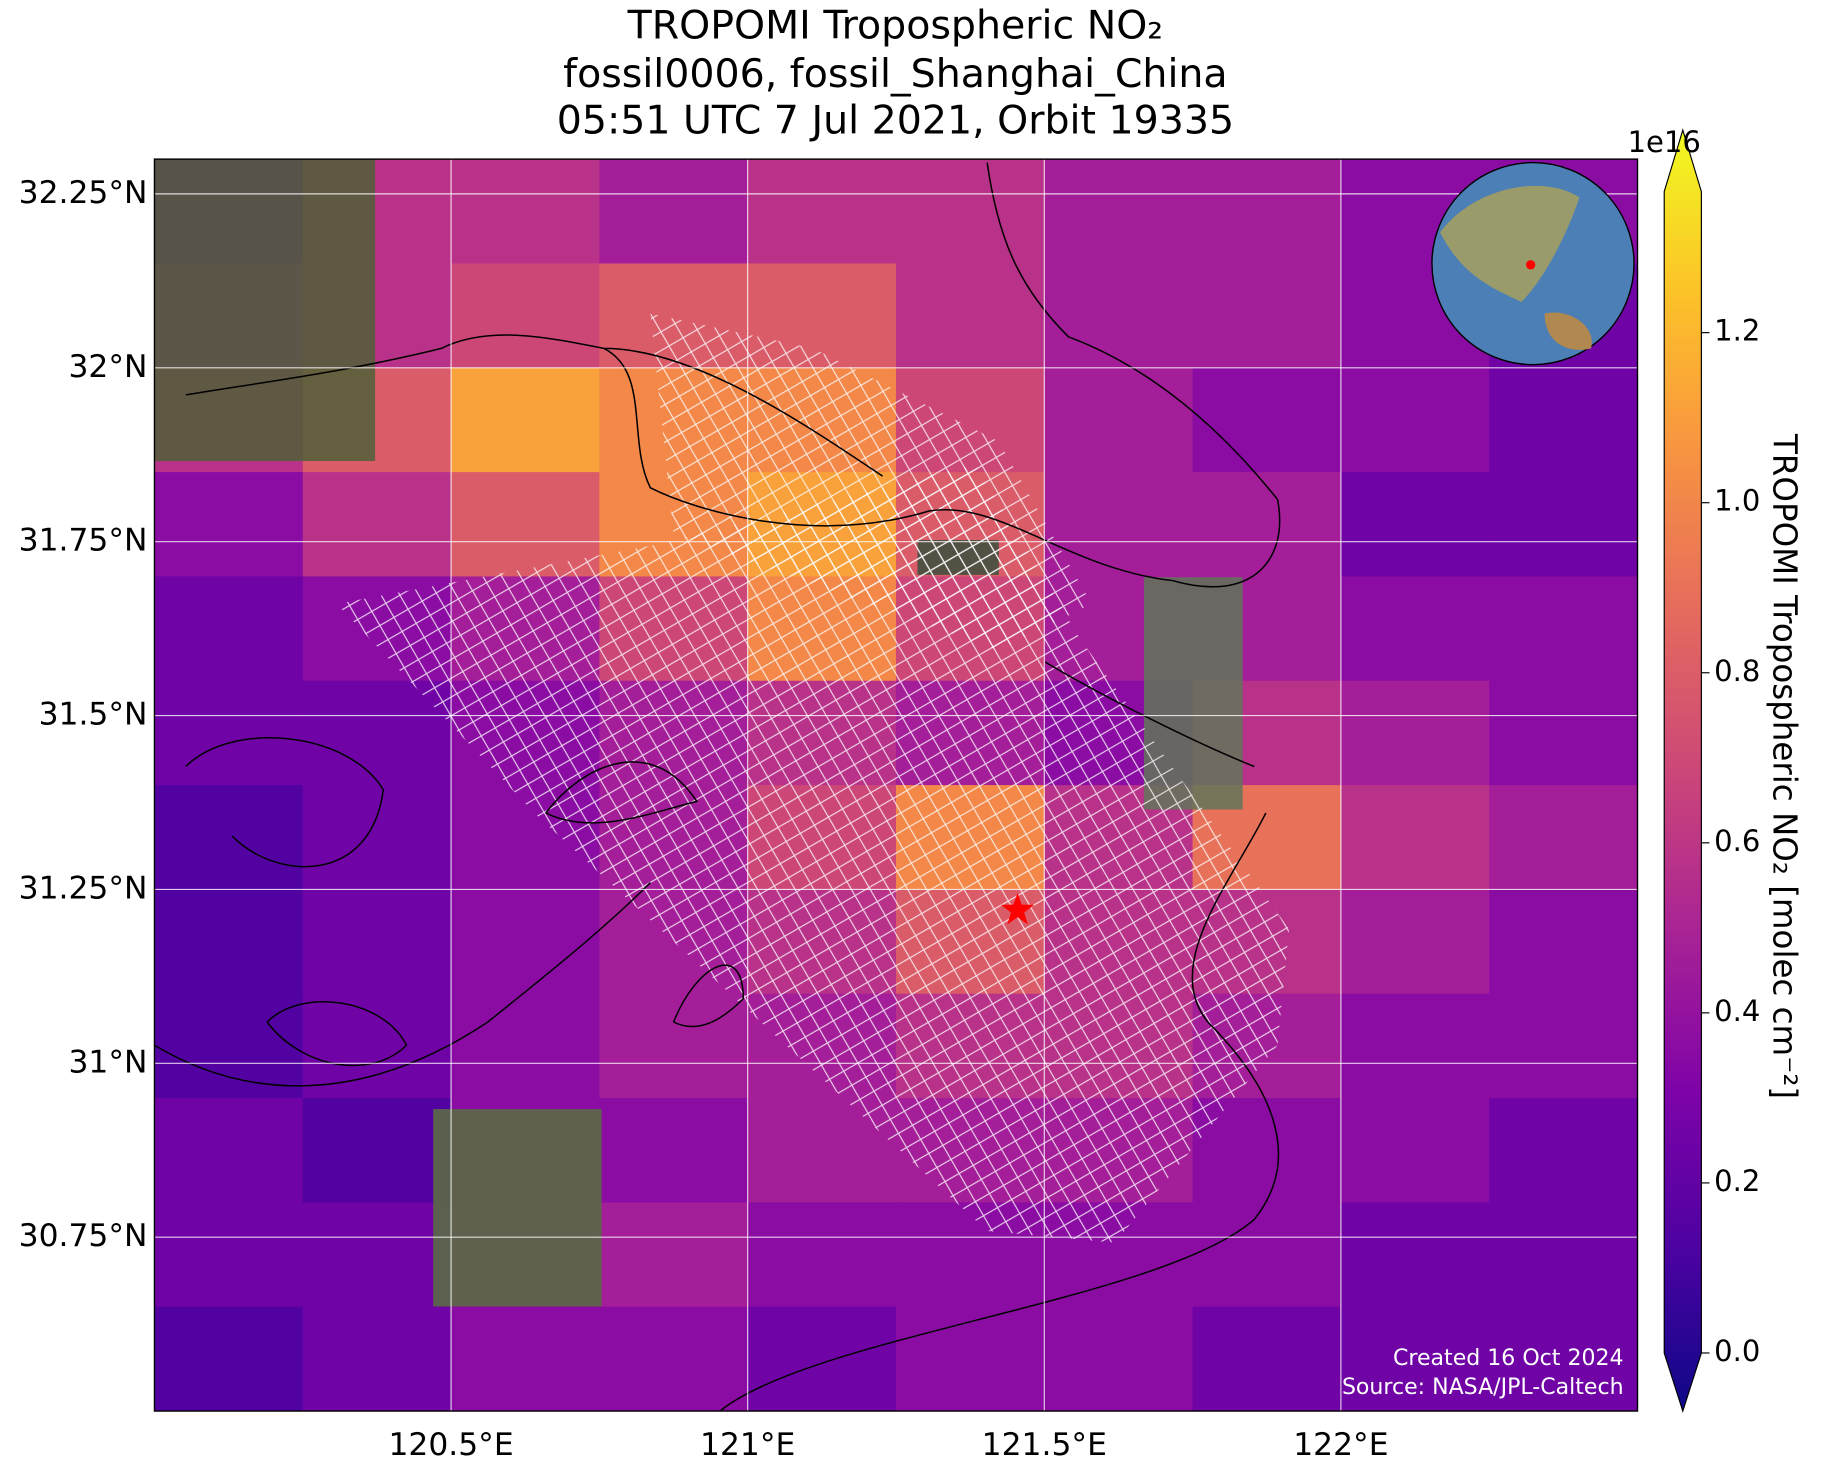 The width and height of the screenshot is (1821, 1461). Describe the element at coordinates (1737, 1351) in the screenshot. I see `colorbar-tick-label: 0.0` at that location.